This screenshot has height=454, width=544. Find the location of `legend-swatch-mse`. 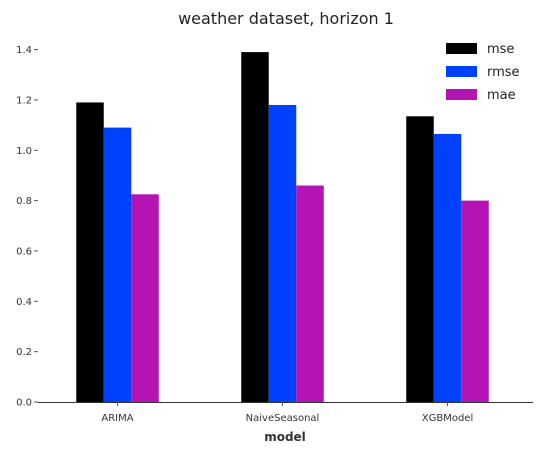

legend-swatch-mse is located at coordinates (461, 48).